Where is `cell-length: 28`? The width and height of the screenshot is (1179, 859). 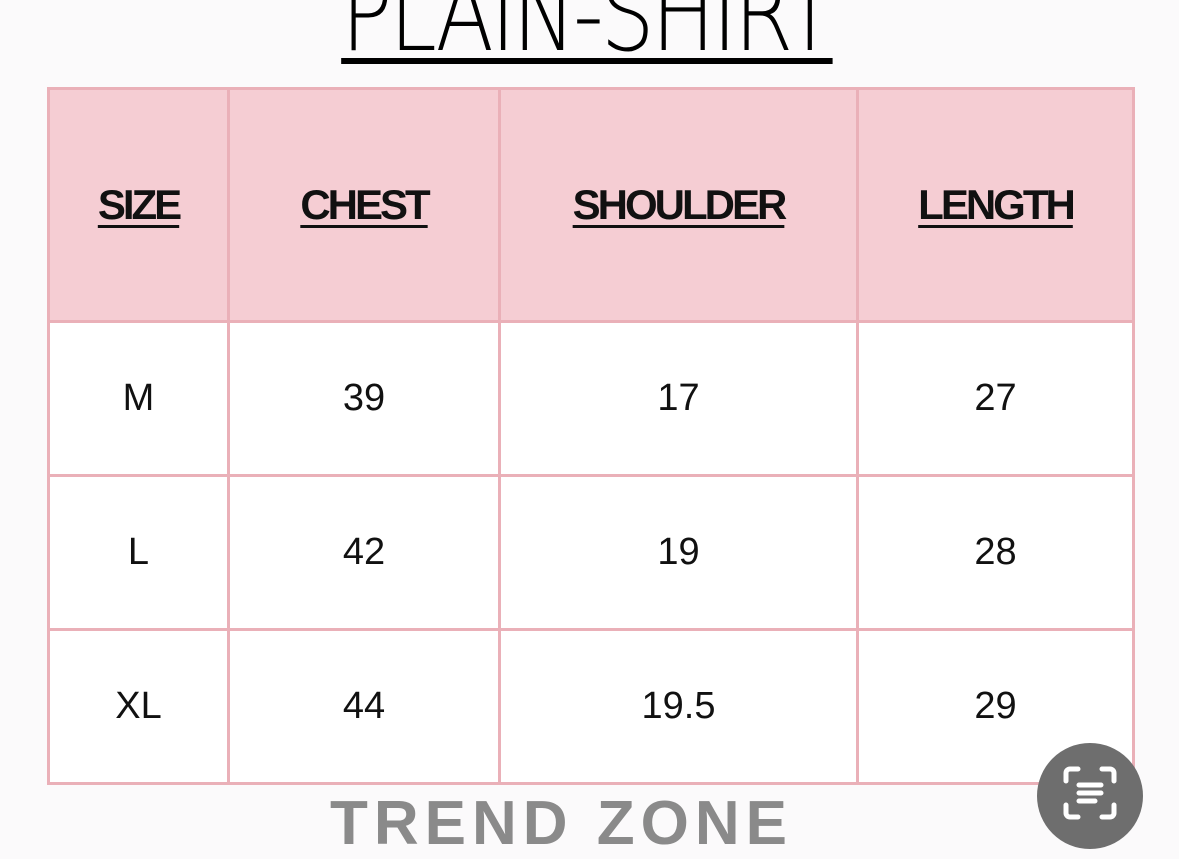 cell-length: 28 is located at coordinates (995, 552).